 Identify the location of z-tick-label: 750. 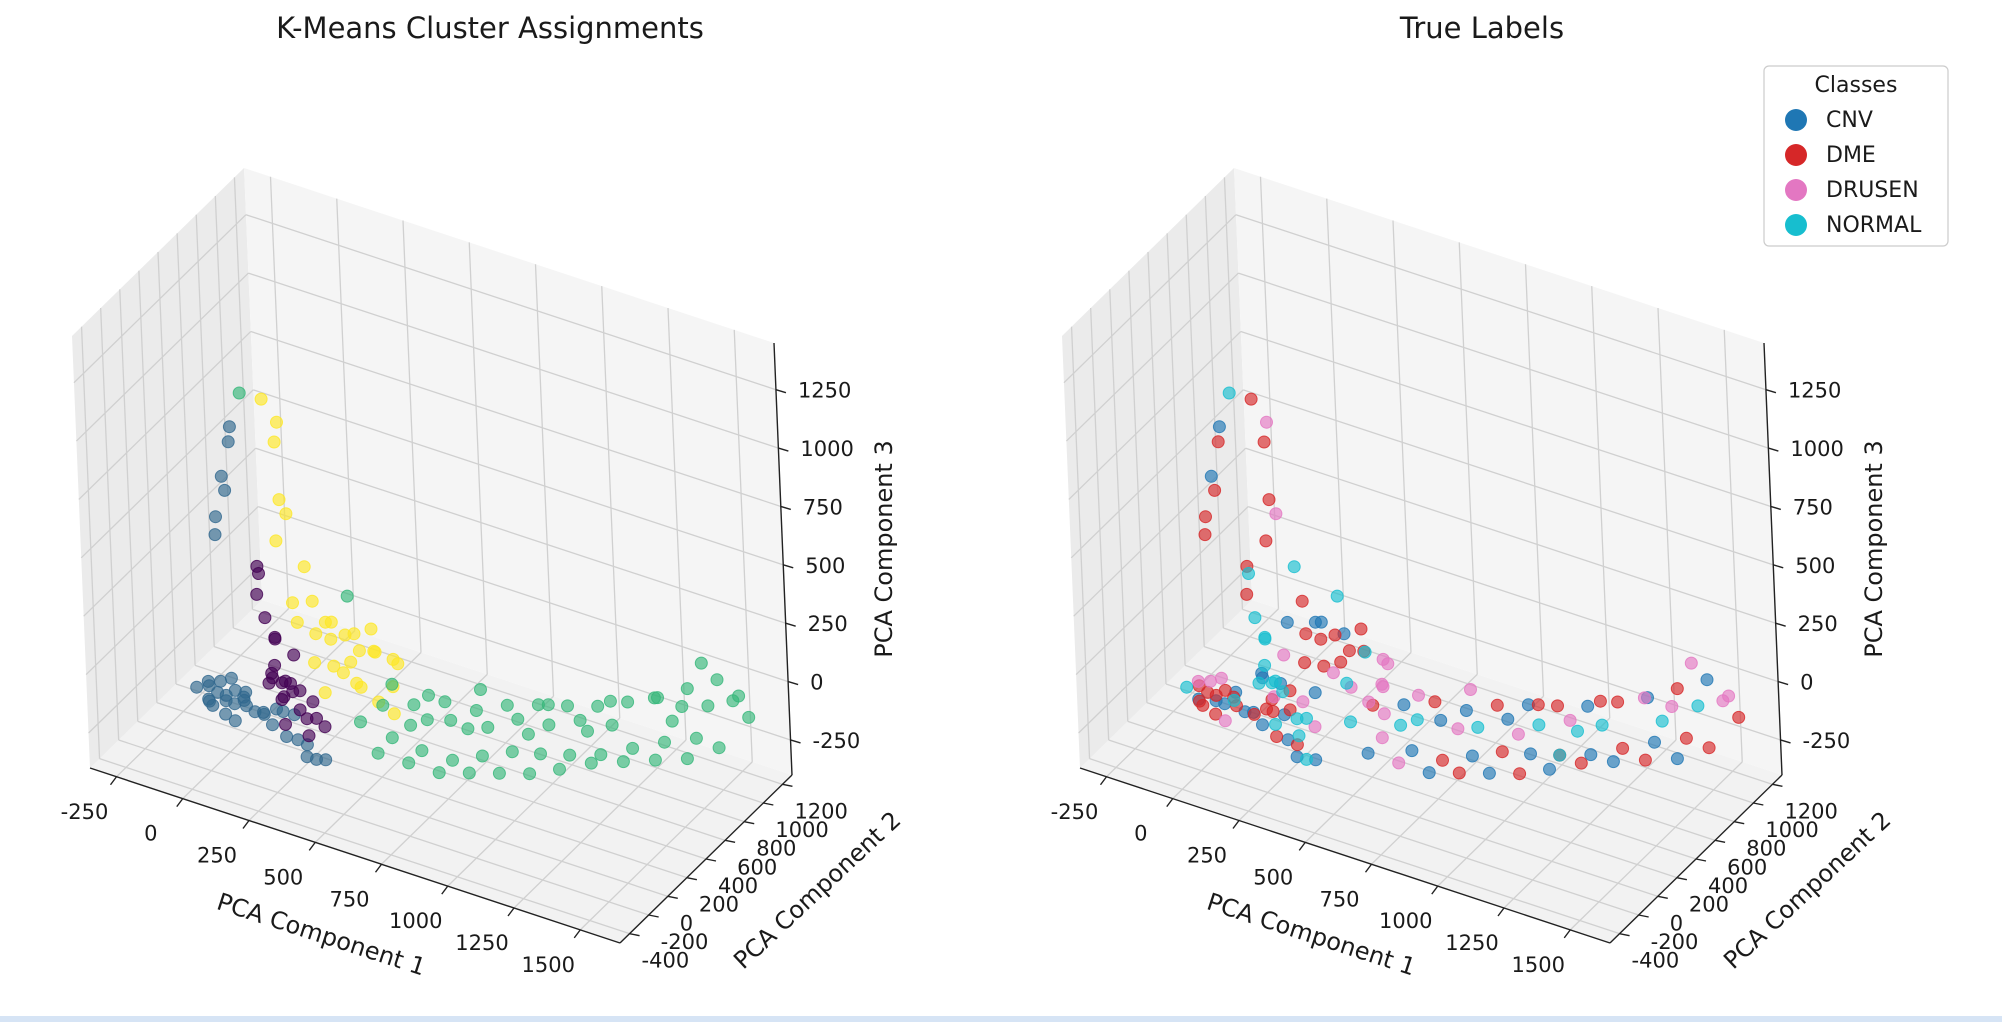
(1813, 507).